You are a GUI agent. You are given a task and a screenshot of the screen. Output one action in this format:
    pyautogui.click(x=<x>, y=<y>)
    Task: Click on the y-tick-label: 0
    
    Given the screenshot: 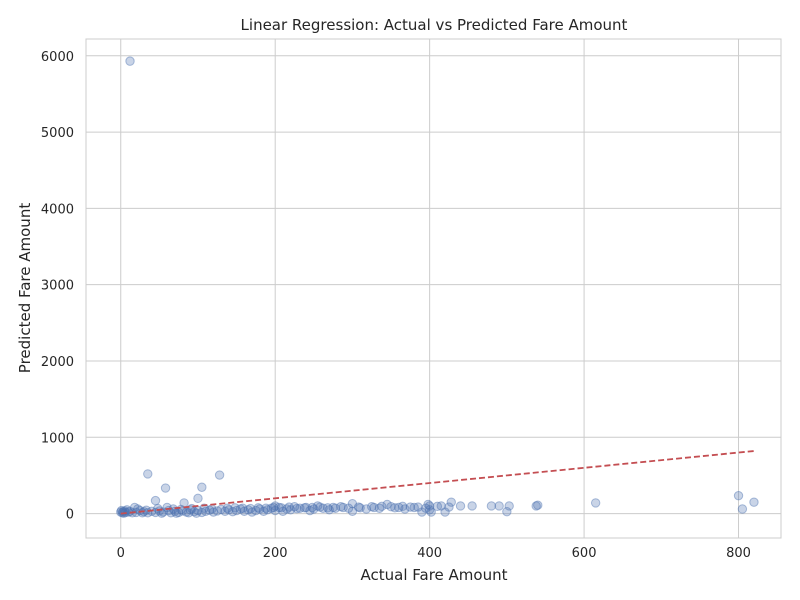 What is the action you would take?
    pyautogui.click(x=70, y=515)
    